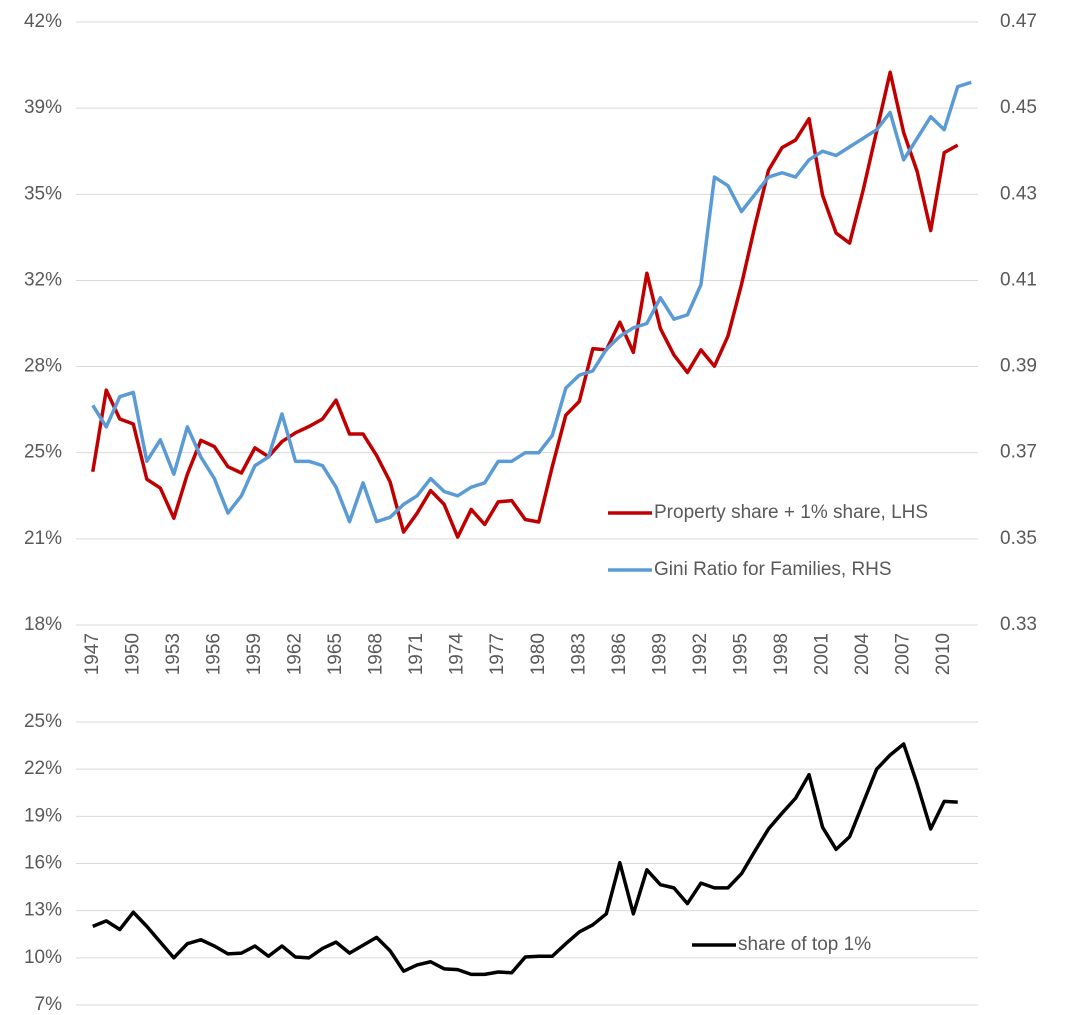 The image size is (1074, 1015). What do you see at coordinates (376, 654) in the screenshot?
I see `x-tick-label: 1968` at bounding box center [376, 654].